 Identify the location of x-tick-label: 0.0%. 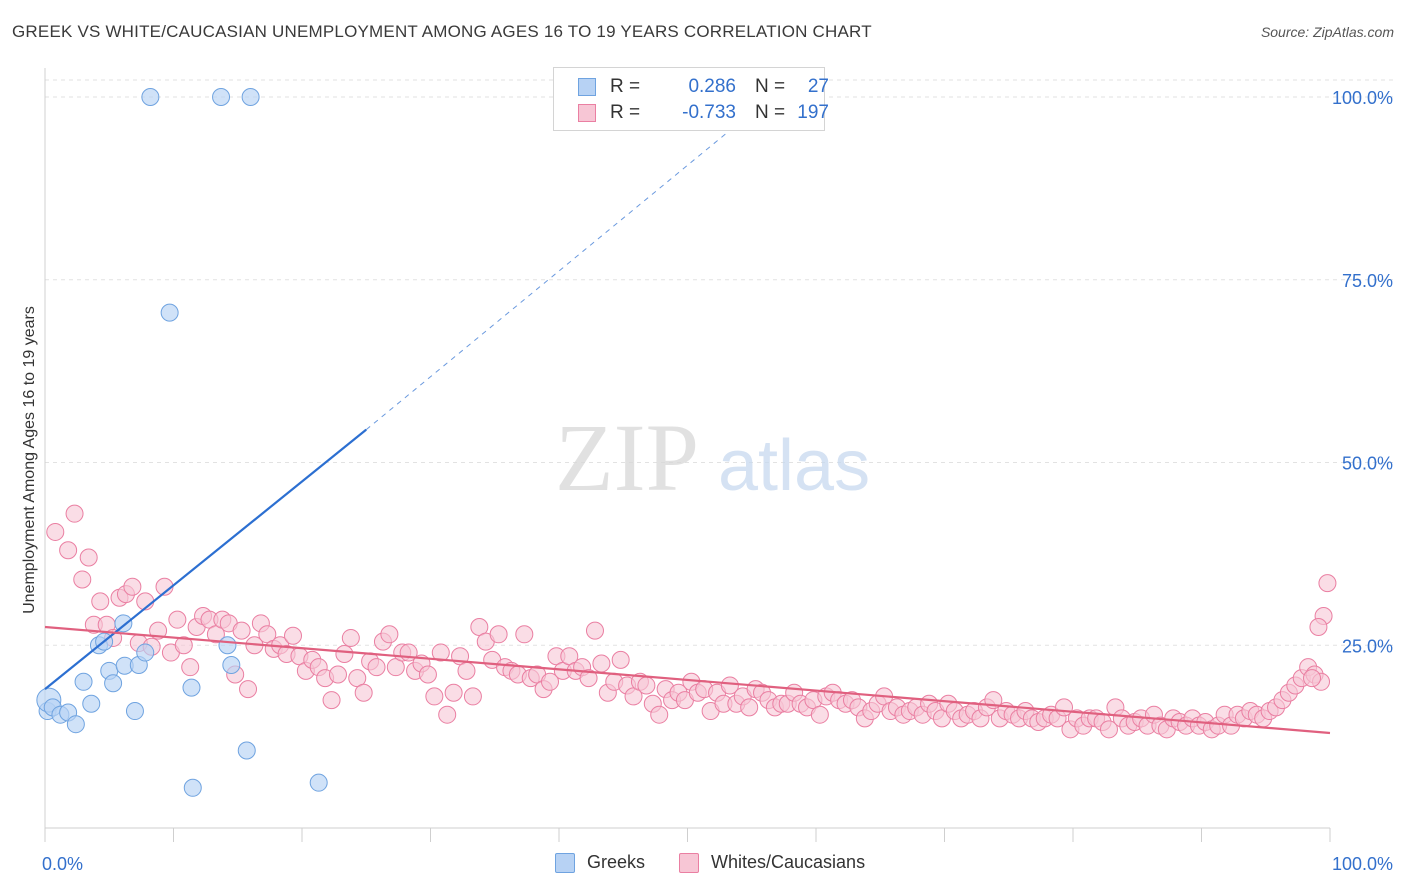
(62, 864).